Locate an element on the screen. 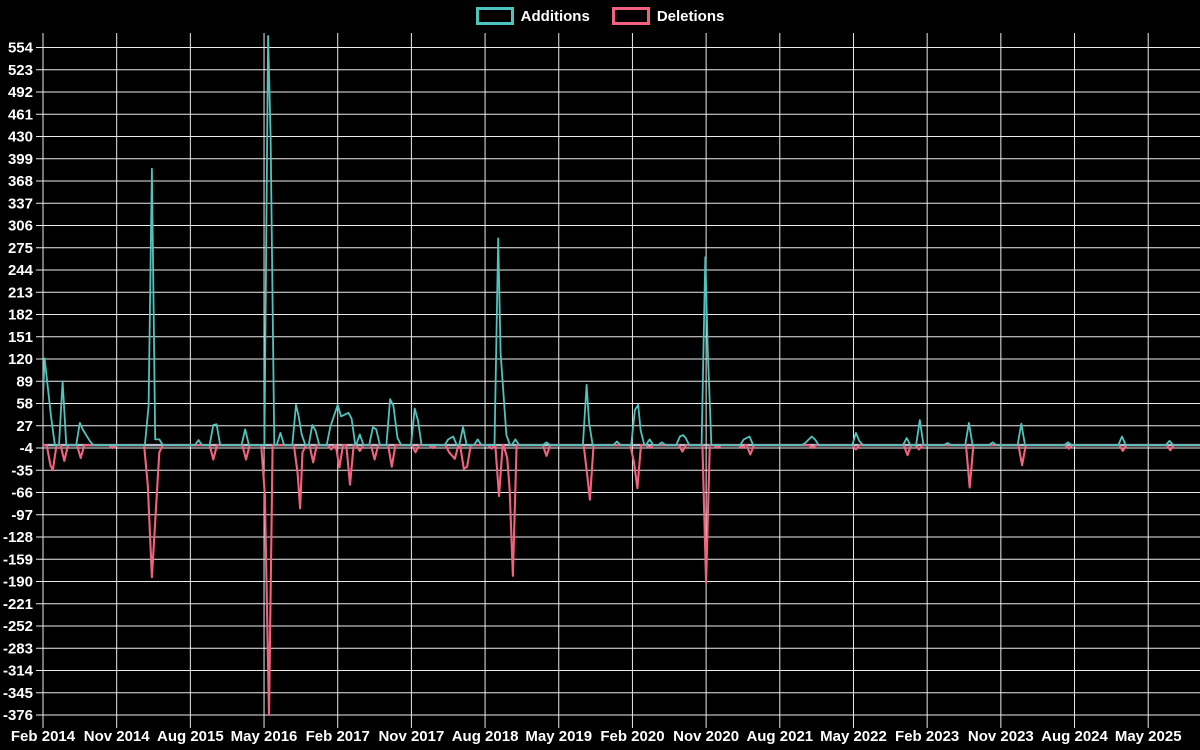 This screenshot has height=750, width=1200. y-tick-label: -35 is located at coordinates (22, 470).